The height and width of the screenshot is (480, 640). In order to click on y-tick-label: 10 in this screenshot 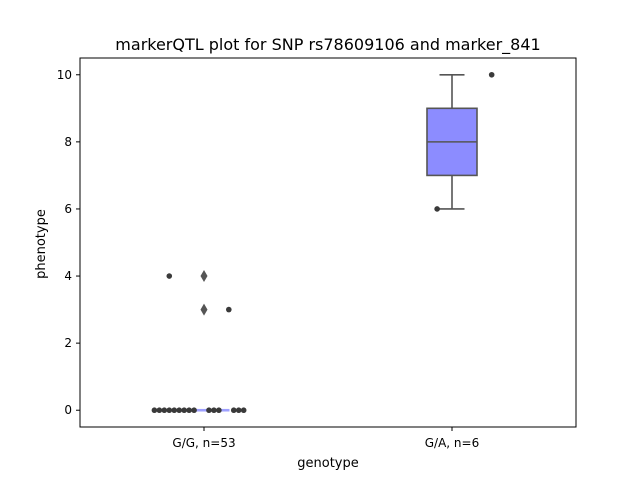, I will do `click(64, 75)`.